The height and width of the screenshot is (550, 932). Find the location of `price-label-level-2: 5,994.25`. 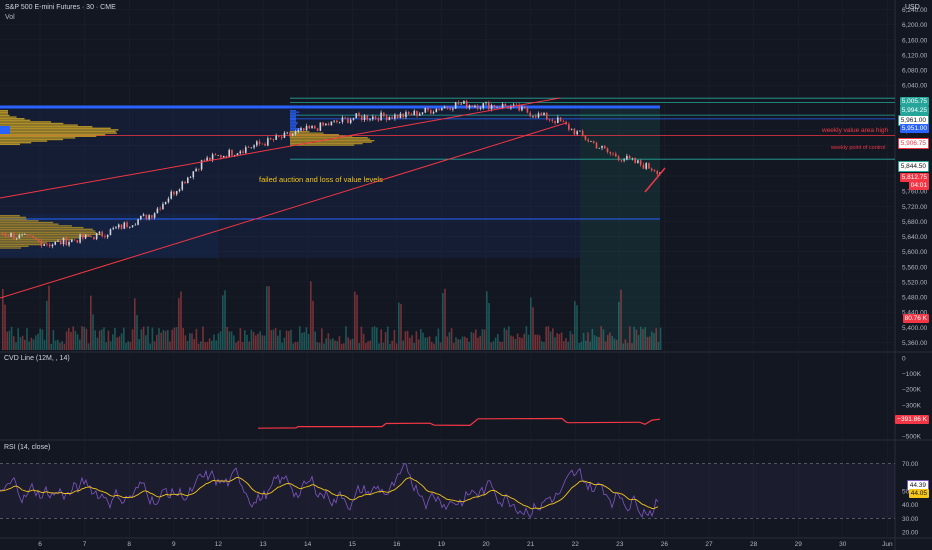

price-label-level-2: 5,994.25 is located at coordinates (914, 110).